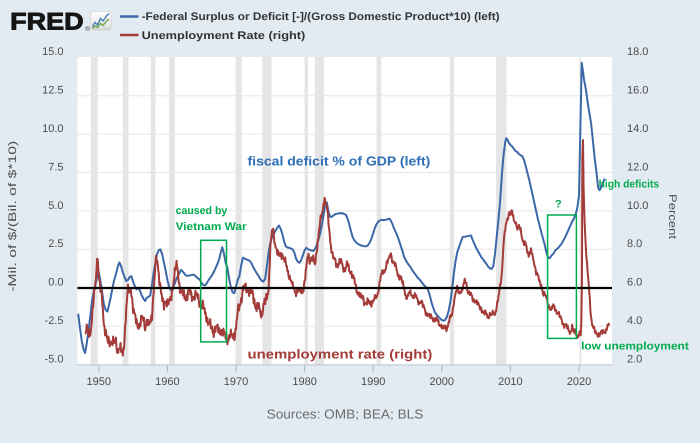  Describe the element at coordinates (55, 206) in the screenshot. I see `svg-text: 5.0` at that location.